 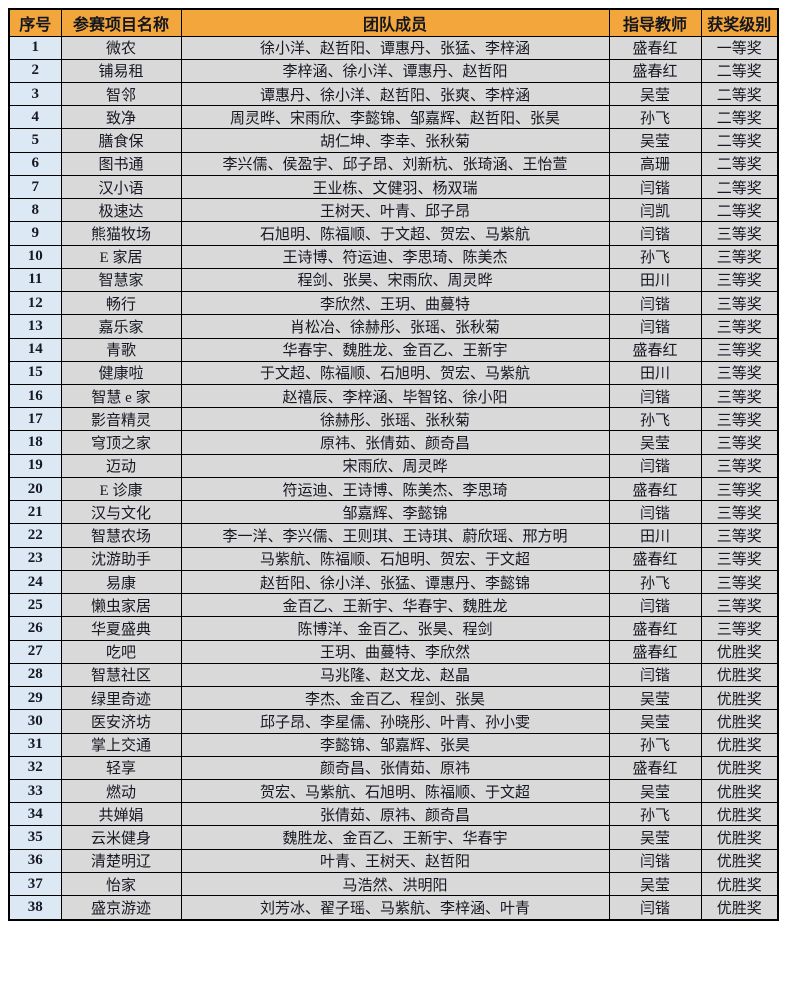 I want to click on cell-no: 7, so click(x=35, y=187).